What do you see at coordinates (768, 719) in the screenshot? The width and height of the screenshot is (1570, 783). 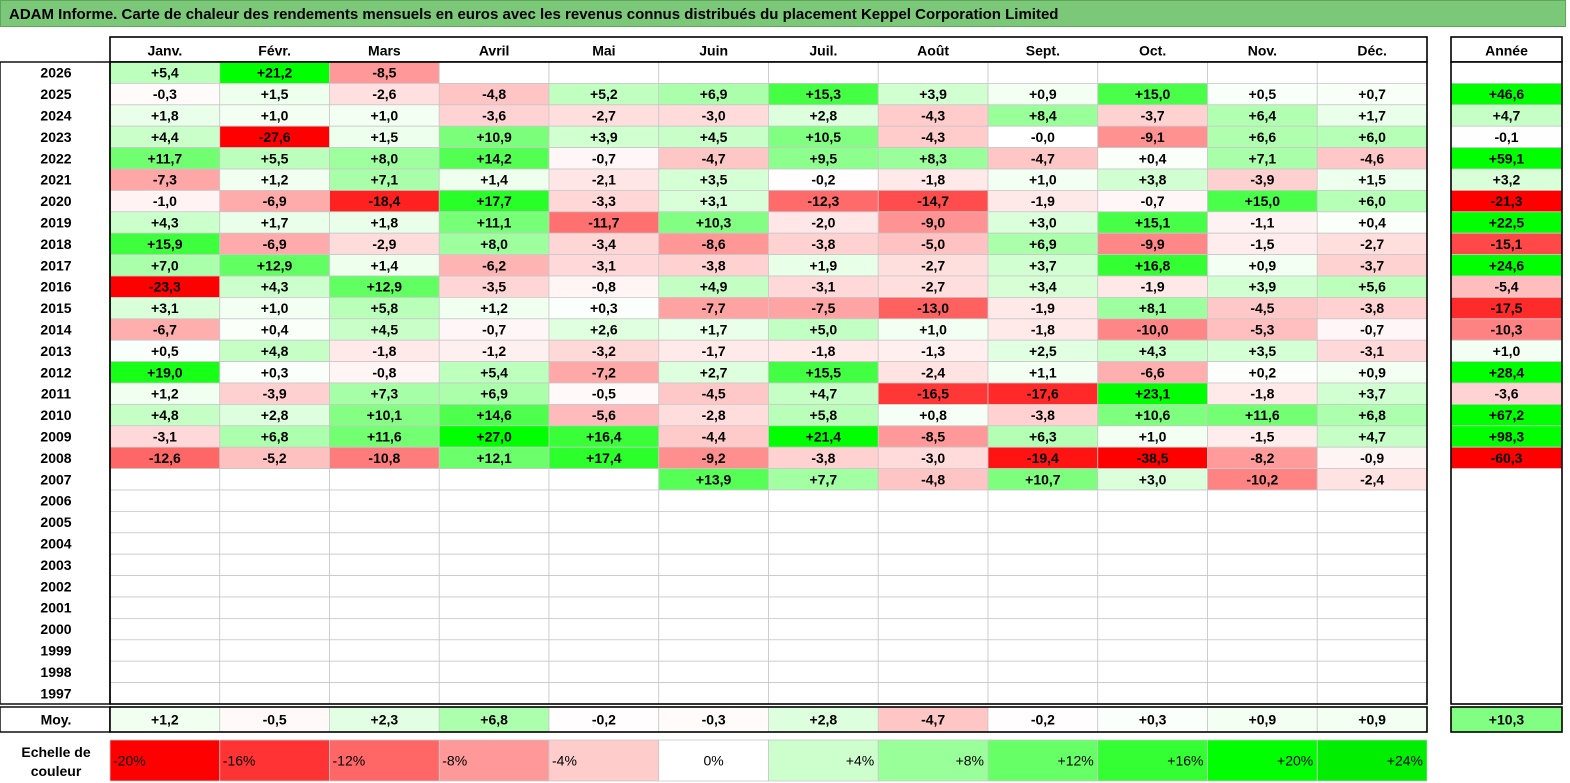 I see `average-row-border` at bounding box center [768, 719].